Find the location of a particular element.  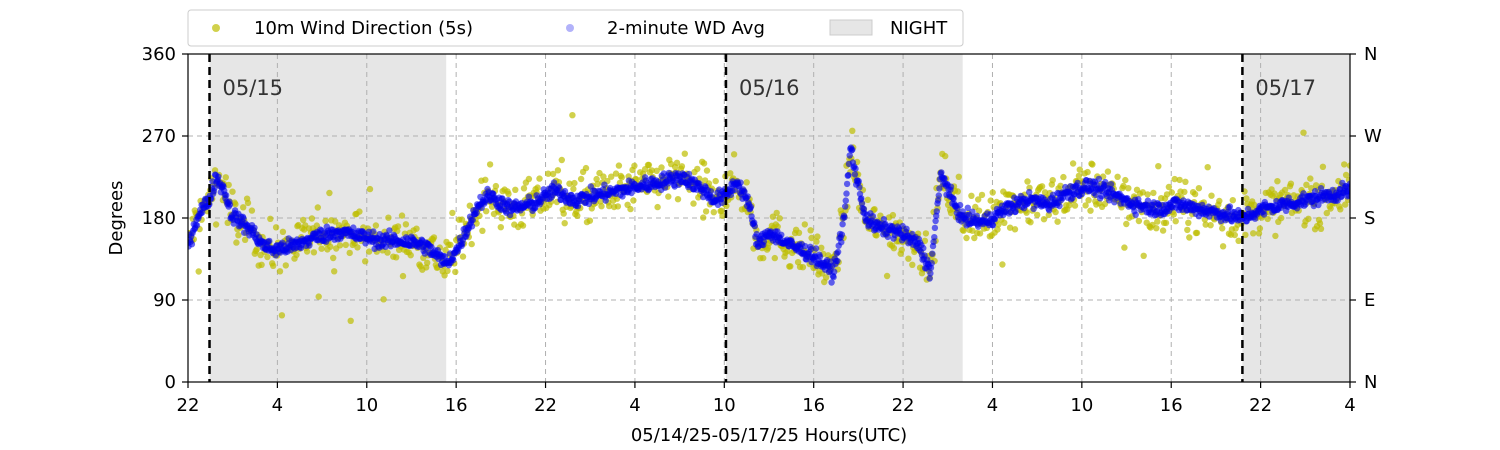

x-tick-label: 4 is located at coordinates (1349, 405).